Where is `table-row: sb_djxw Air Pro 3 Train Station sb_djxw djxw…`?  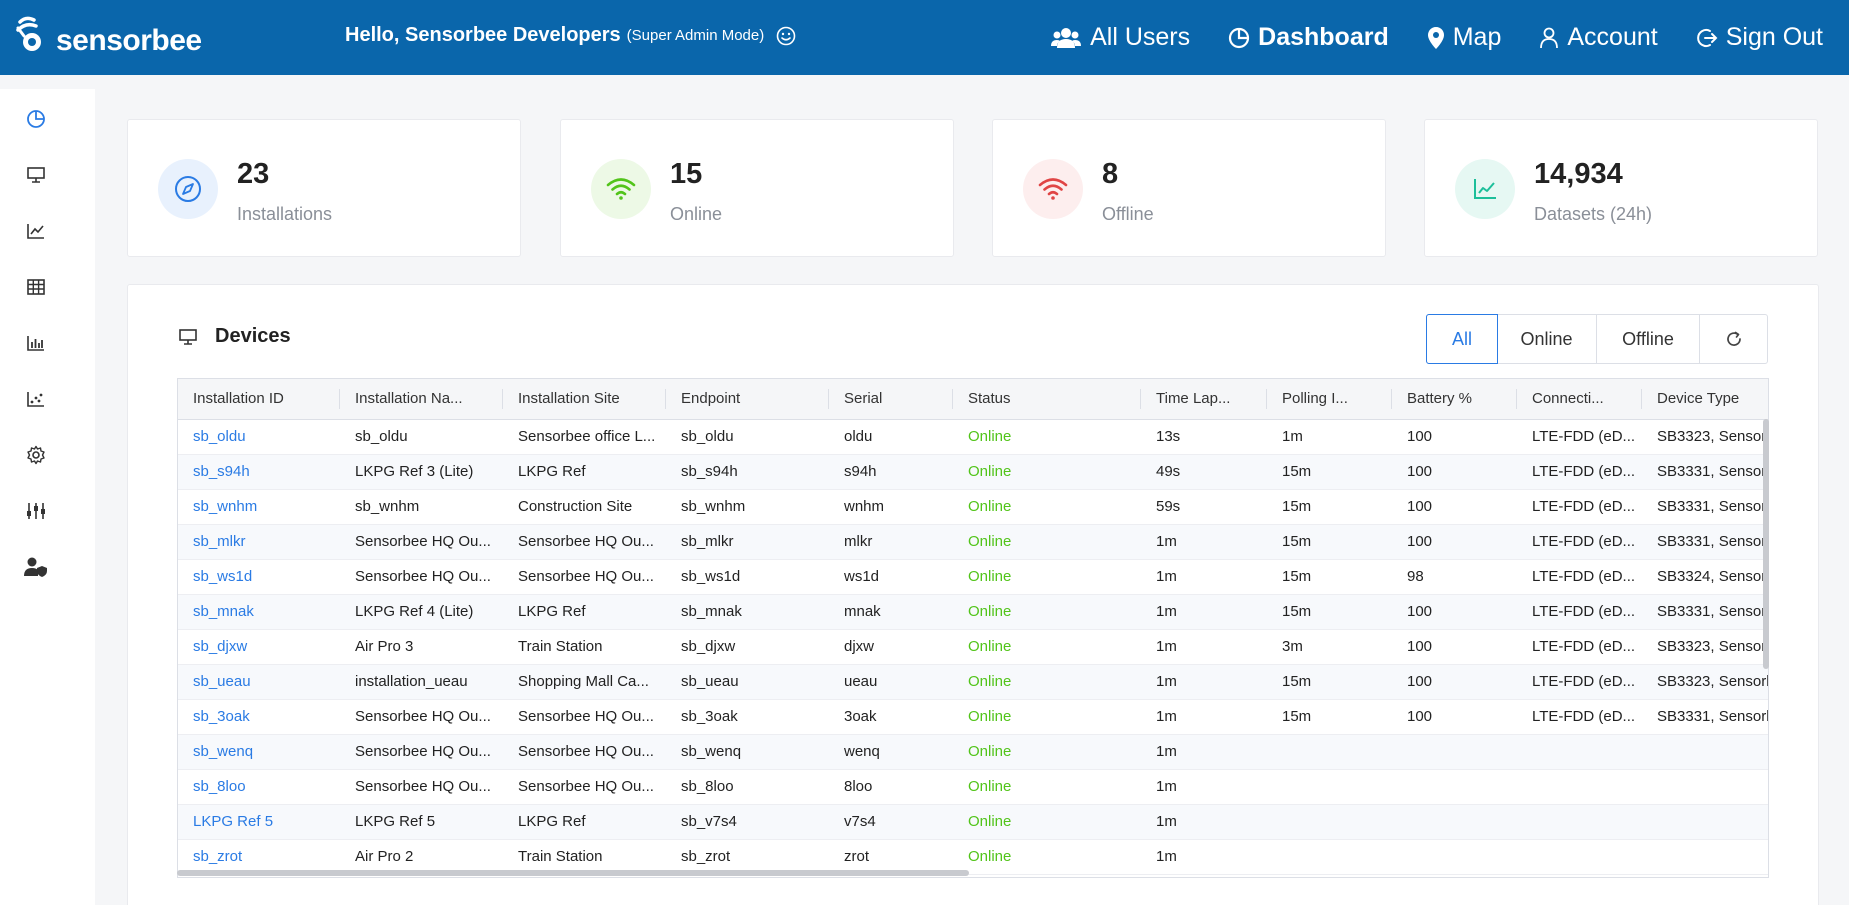
table-row: sb_djxw Air Pro 3 Train Station sb_djxw djxw… is located at coordinates (973, 647).